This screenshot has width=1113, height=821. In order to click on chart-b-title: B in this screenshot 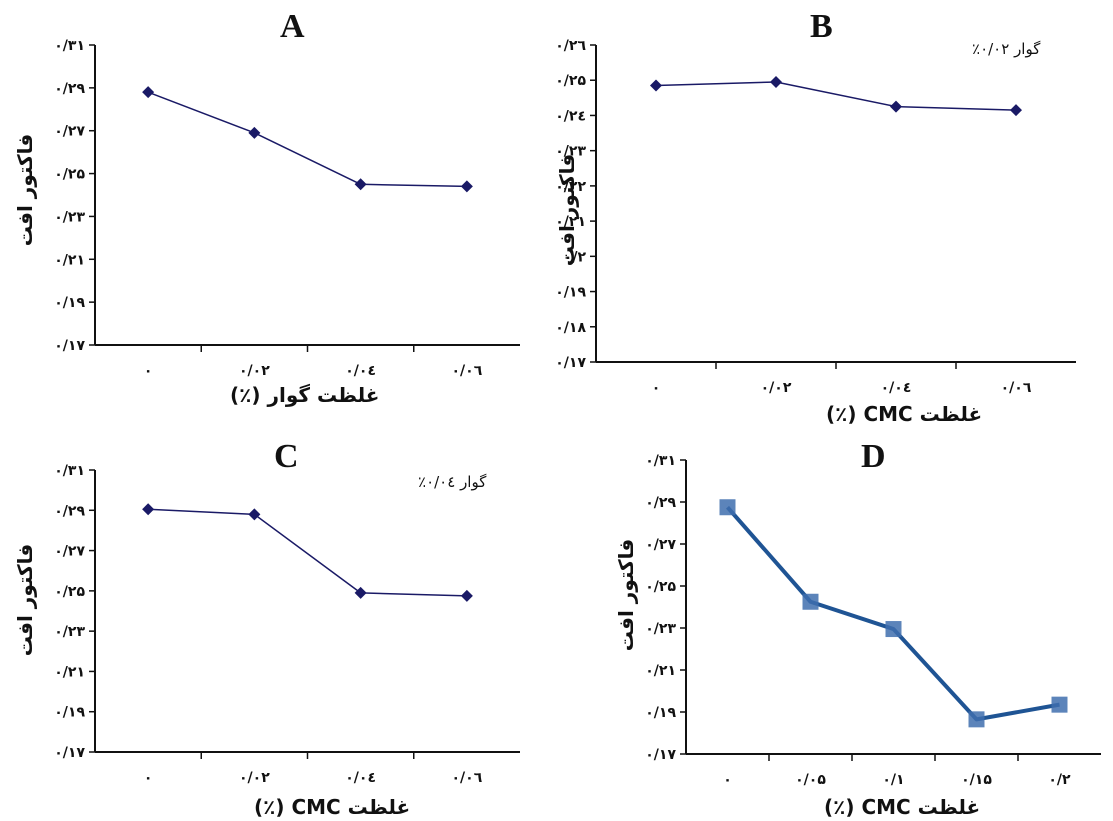, I will do `click(821, 26)`.